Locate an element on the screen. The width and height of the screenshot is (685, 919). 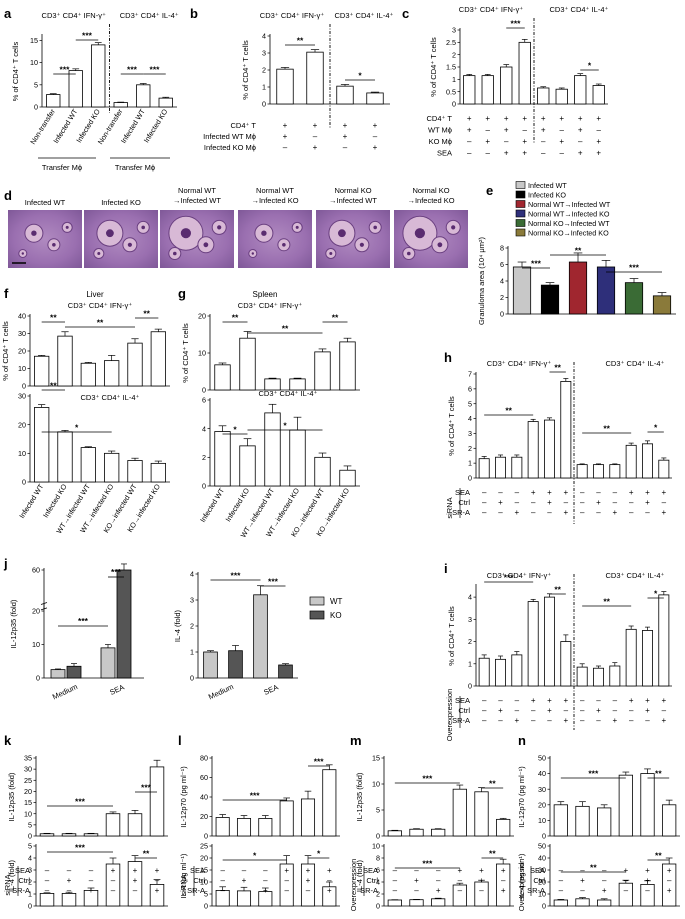
legend-swatch is located at coordinates (520, 185).